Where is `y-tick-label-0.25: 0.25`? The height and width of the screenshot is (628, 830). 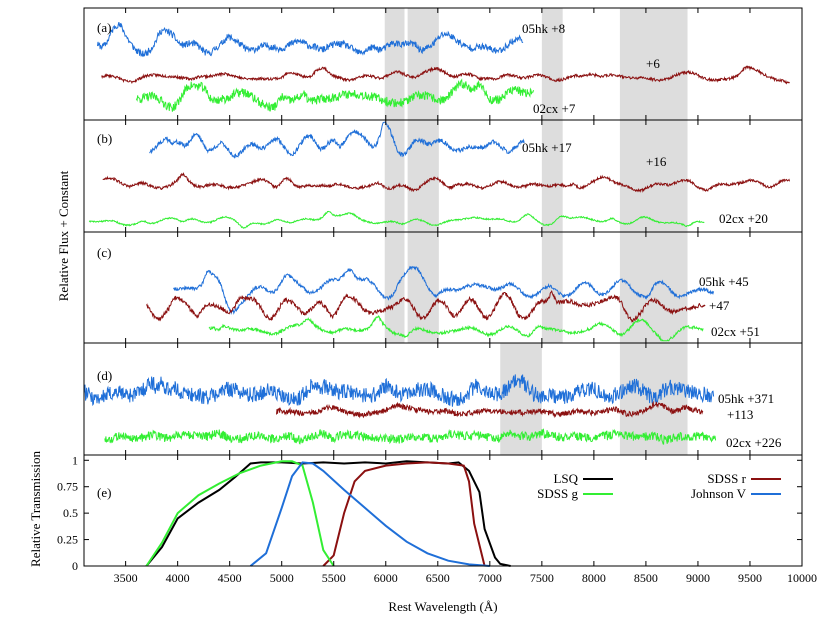 y-tick-label-0.25: 0.25 is located at coordinates (67, 540).